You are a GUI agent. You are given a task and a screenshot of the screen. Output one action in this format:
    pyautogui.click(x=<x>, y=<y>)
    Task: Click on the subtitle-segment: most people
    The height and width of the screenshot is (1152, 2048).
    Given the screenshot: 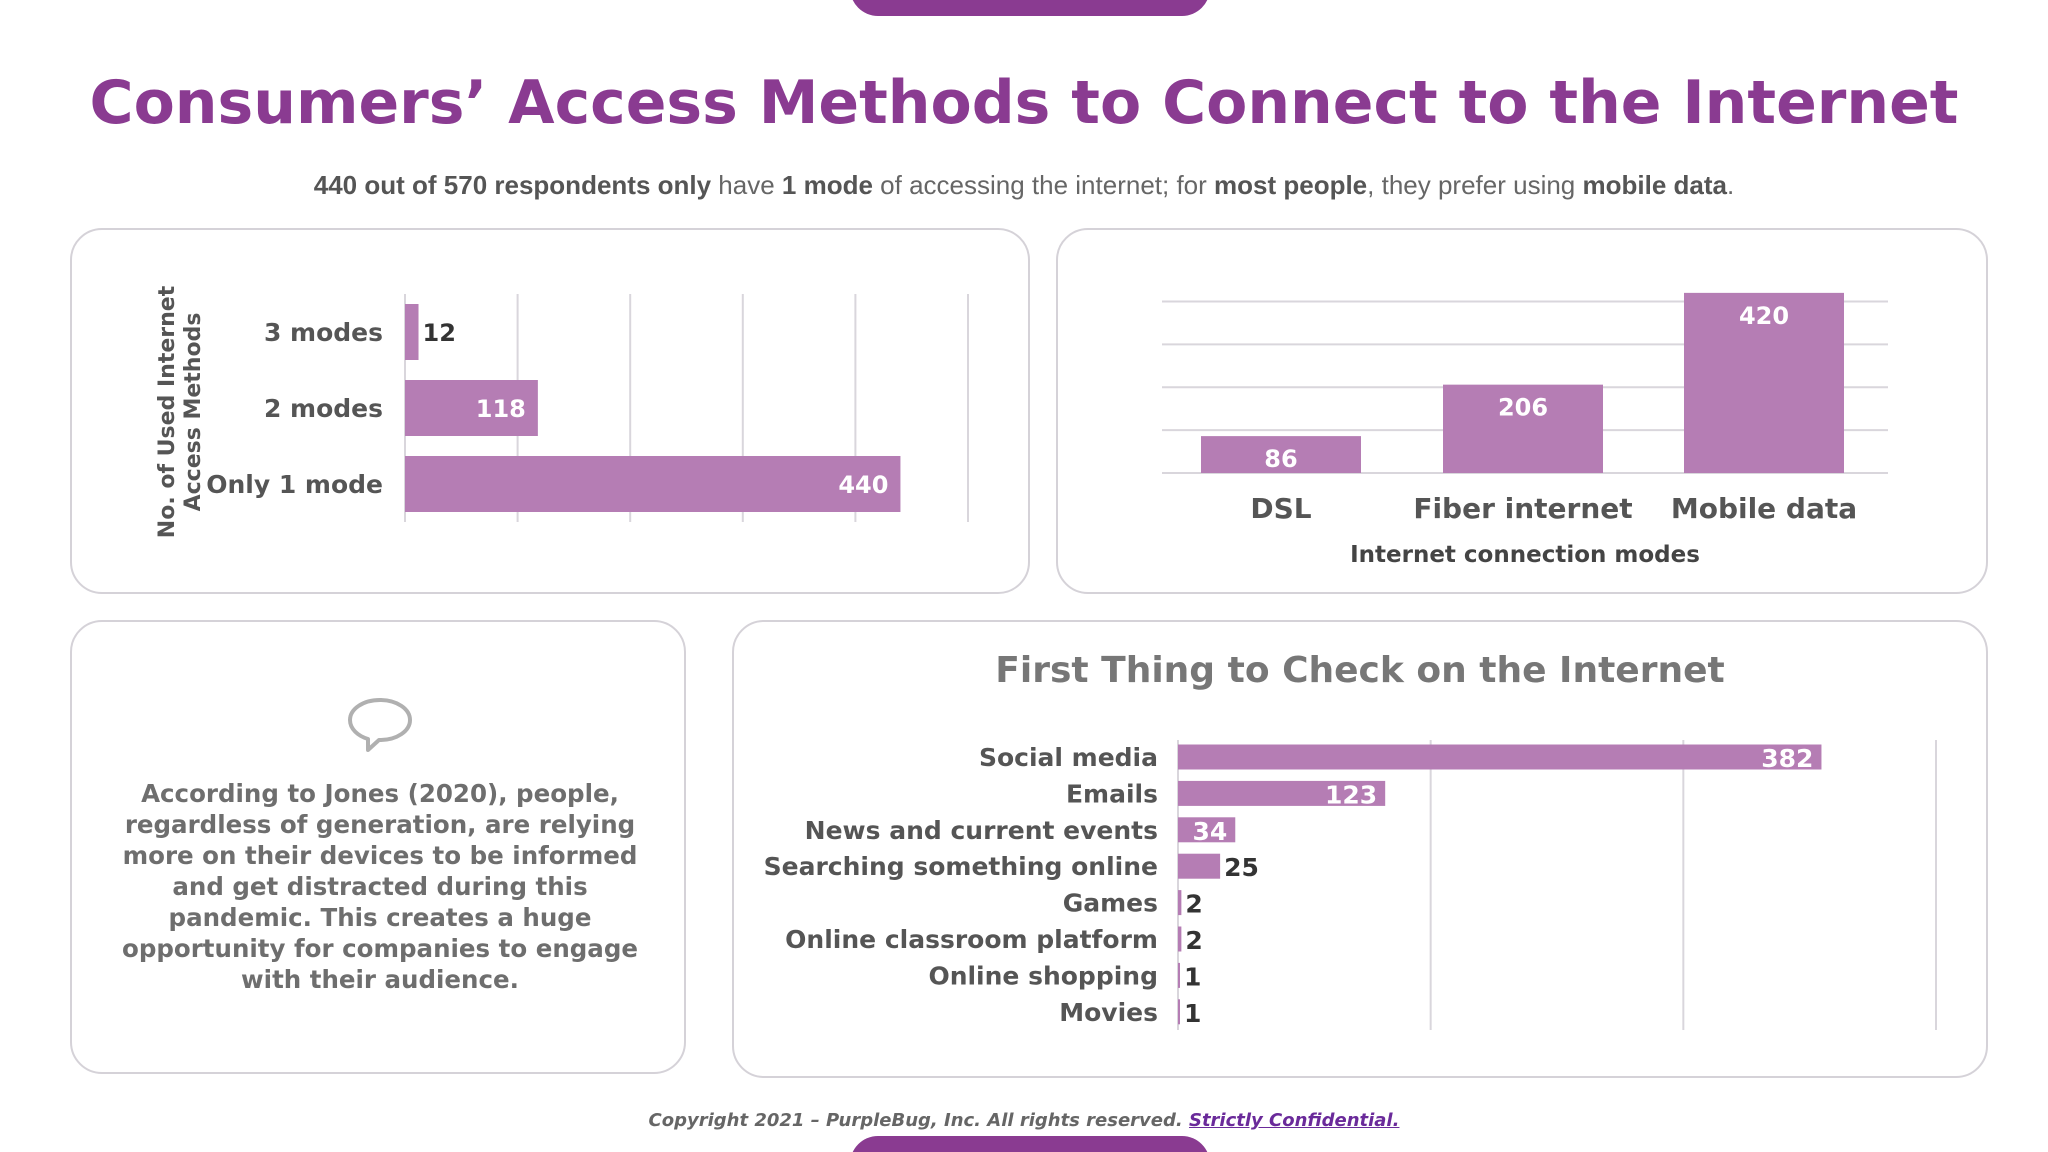 What is the action you would take?
    pyautogui.click(x=1291, y=185)
    